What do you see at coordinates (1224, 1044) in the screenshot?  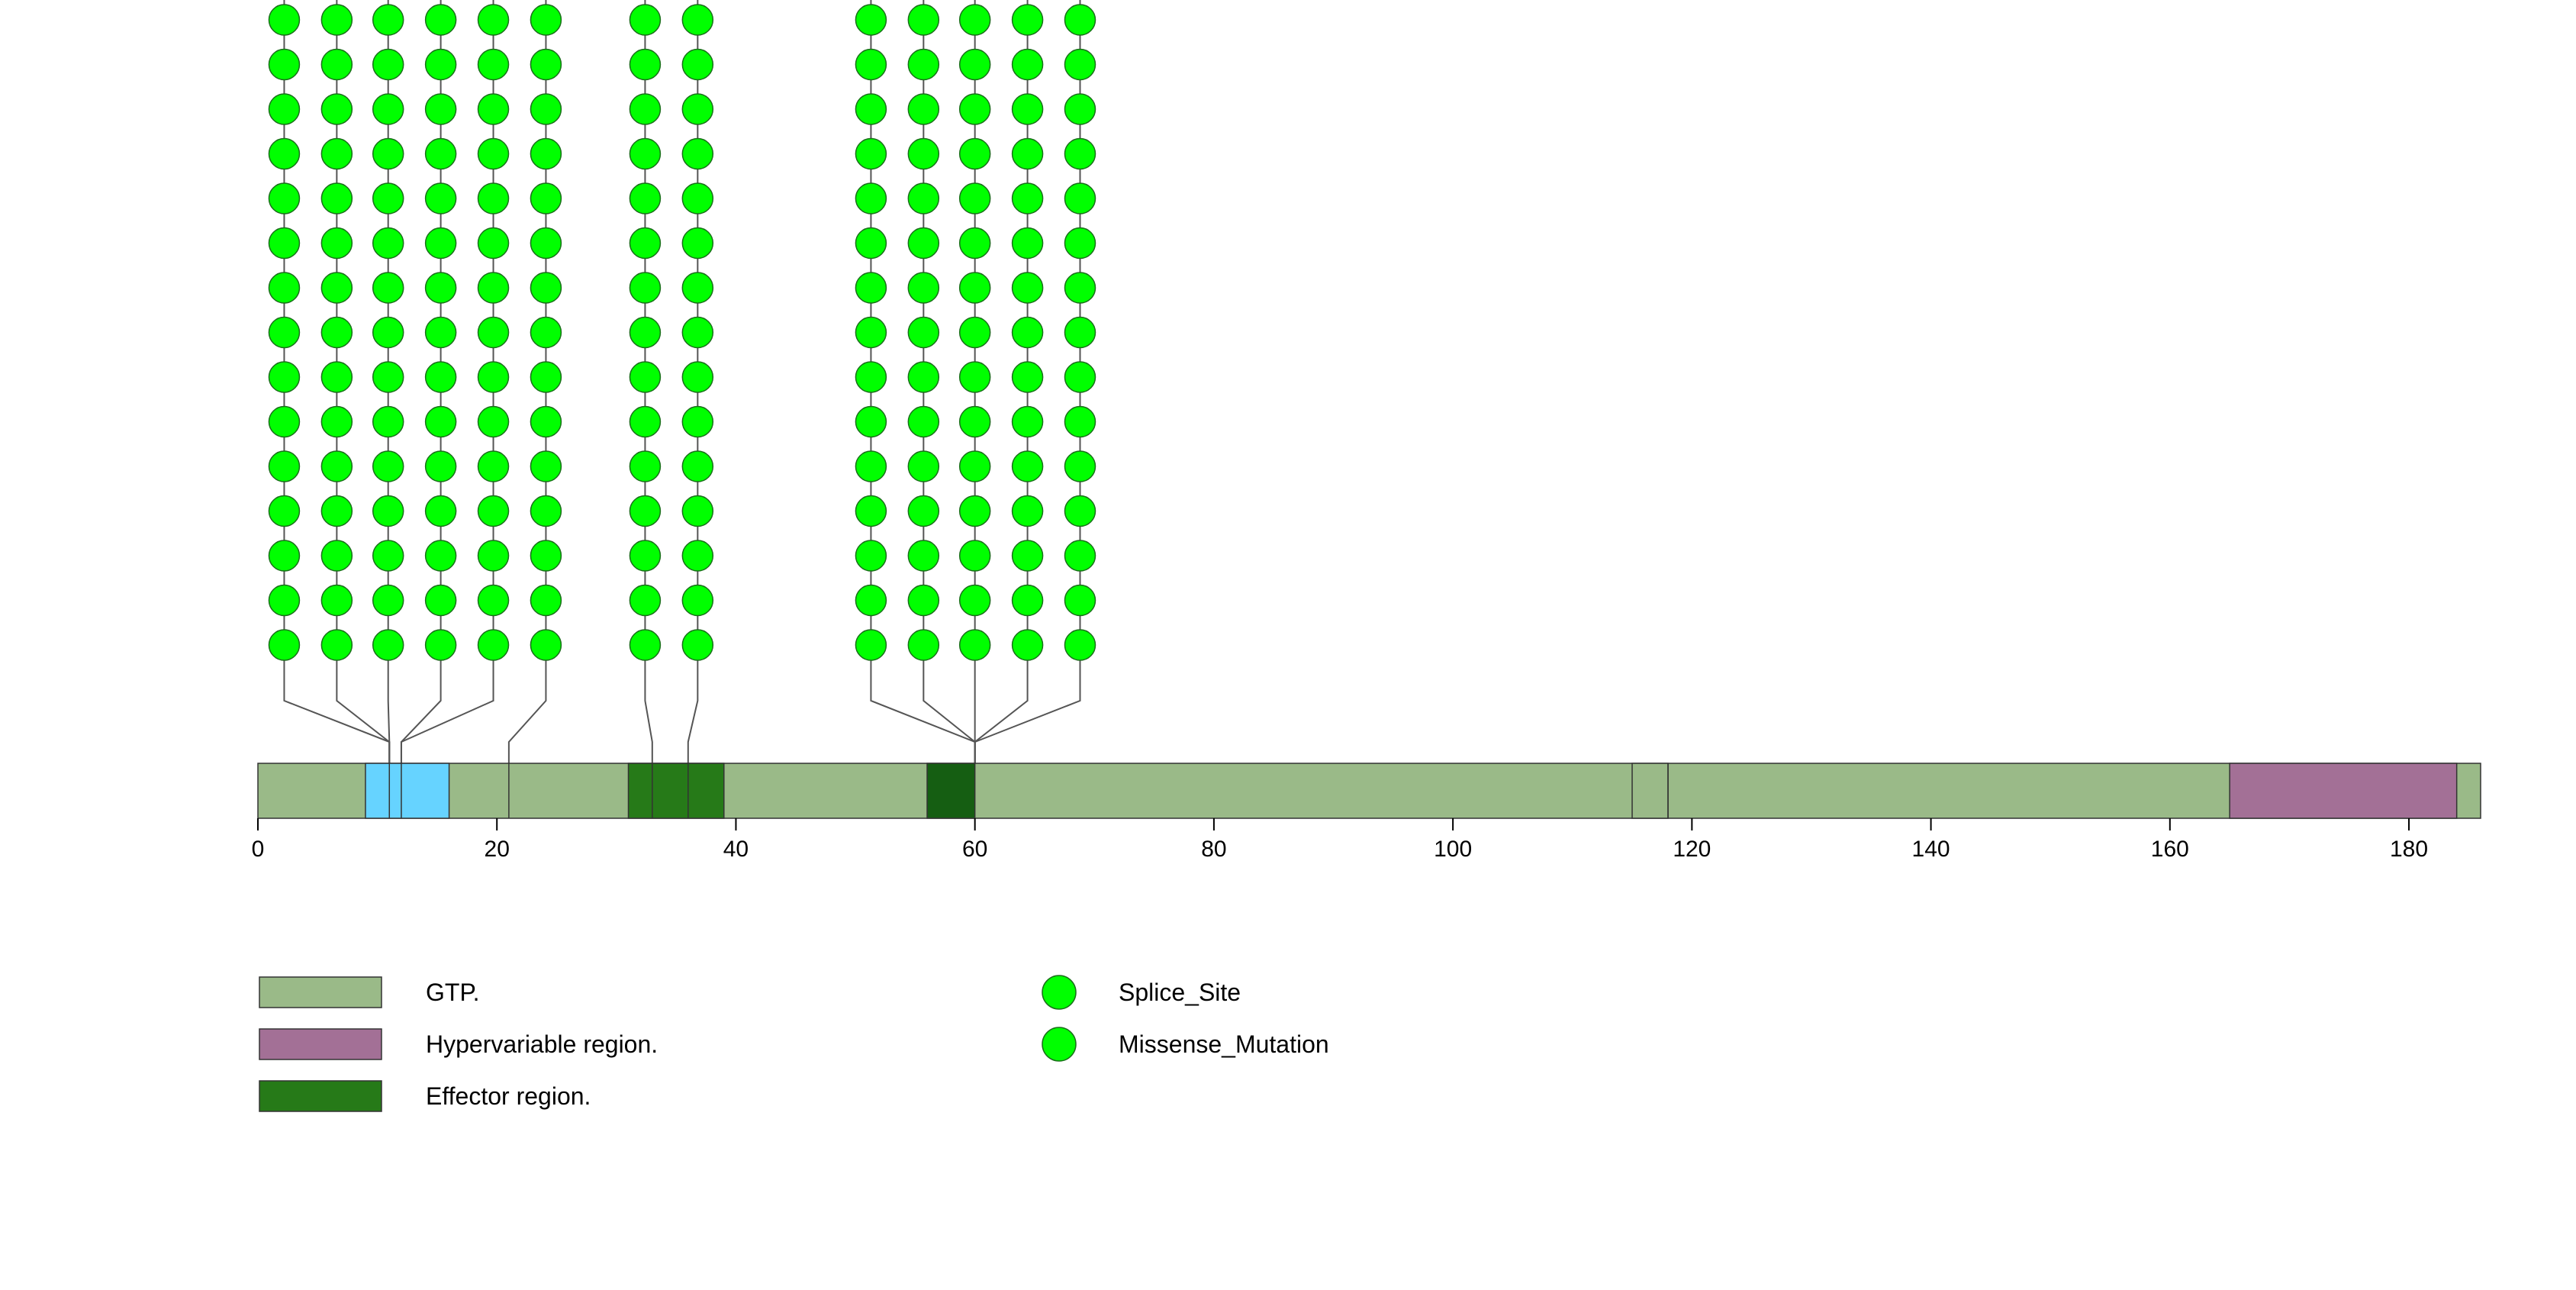 I see `legend-mutation-label-1: Missense_Mutation` at bounding box center [1224, 1044].